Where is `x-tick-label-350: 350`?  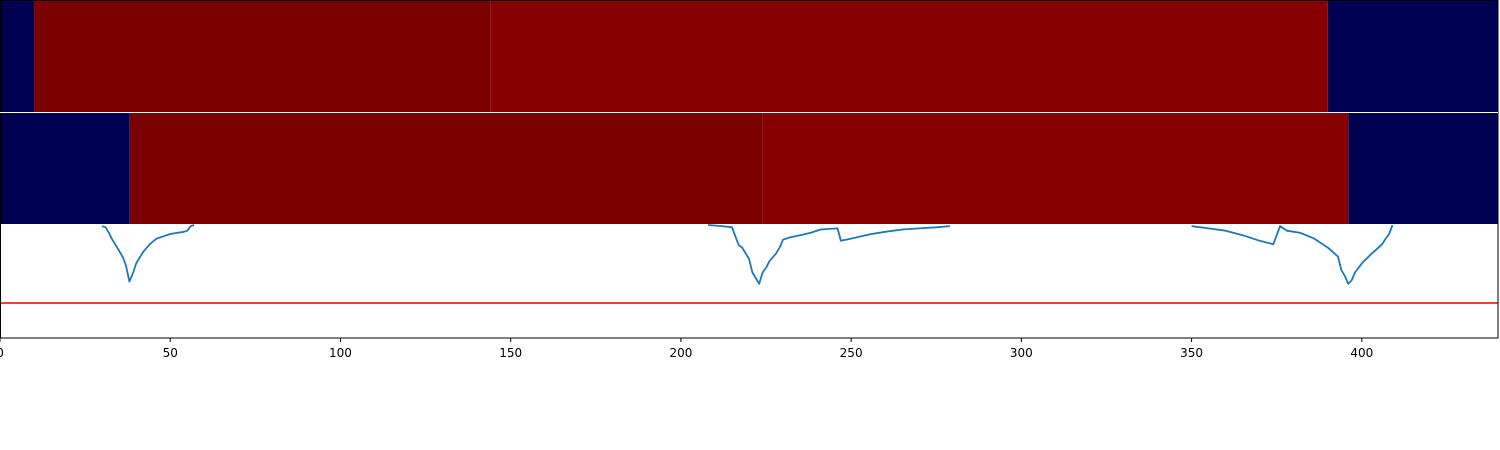 x-tick-label-350: 350 is located at coordinates (1191, 353).